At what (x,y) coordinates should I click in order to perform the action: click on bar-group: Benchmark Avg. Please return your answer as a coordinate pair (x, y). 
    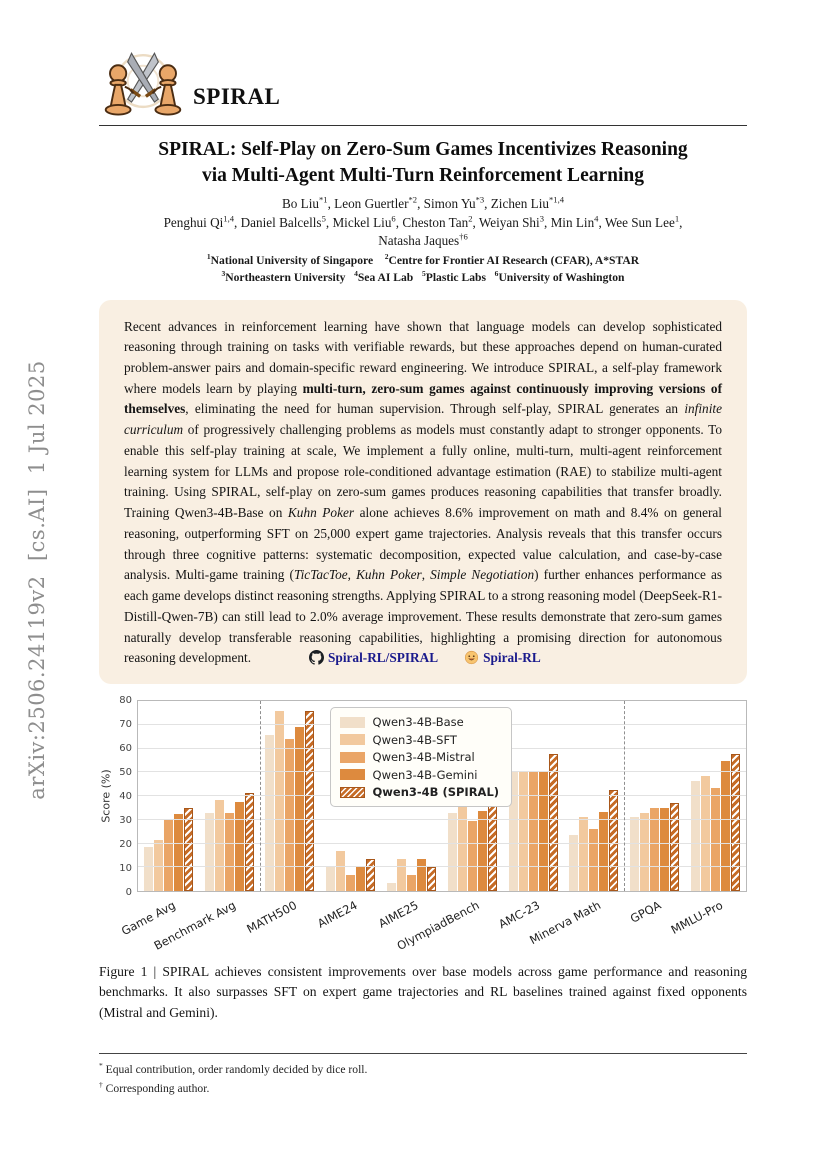
    Looking at the image, I should click on (206, 827).